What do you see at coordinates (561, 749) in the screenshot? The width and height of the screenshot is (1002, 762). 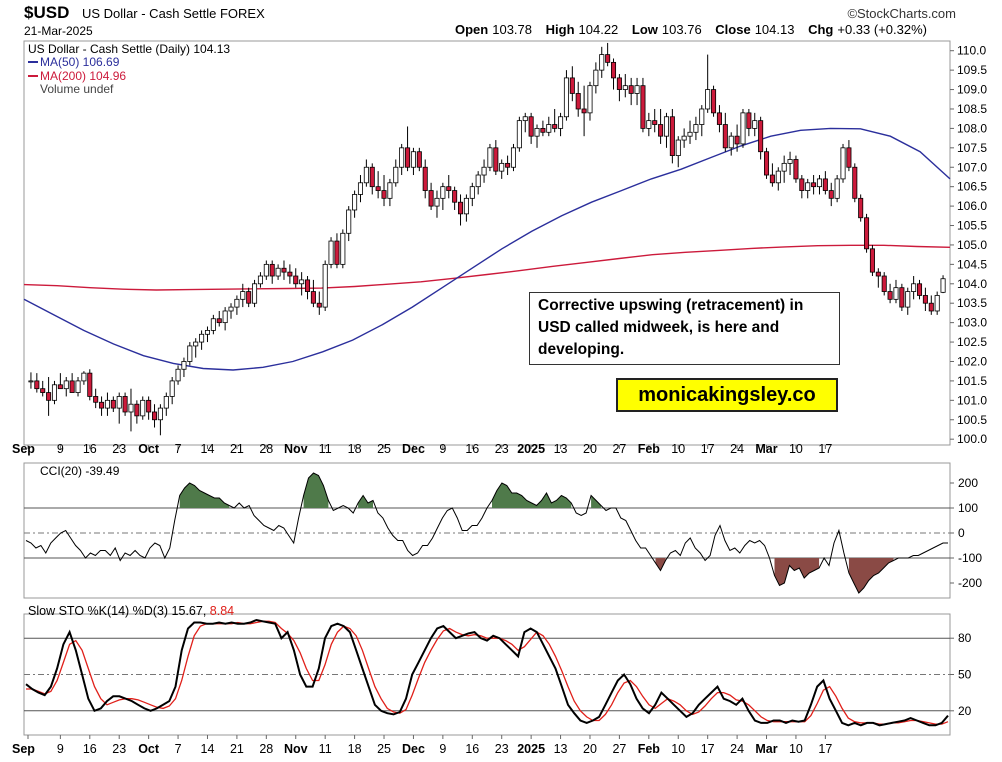 I see `x-tick-label: 13` at bounding box center [561, 749].